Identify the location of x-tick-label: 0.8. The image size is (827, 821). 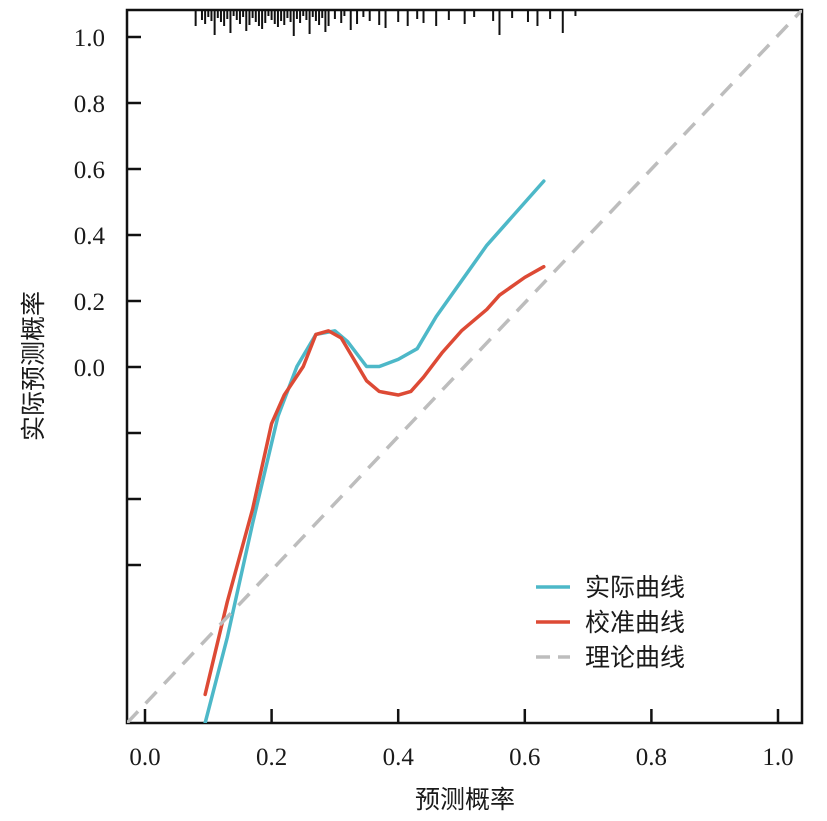
(651, 757).